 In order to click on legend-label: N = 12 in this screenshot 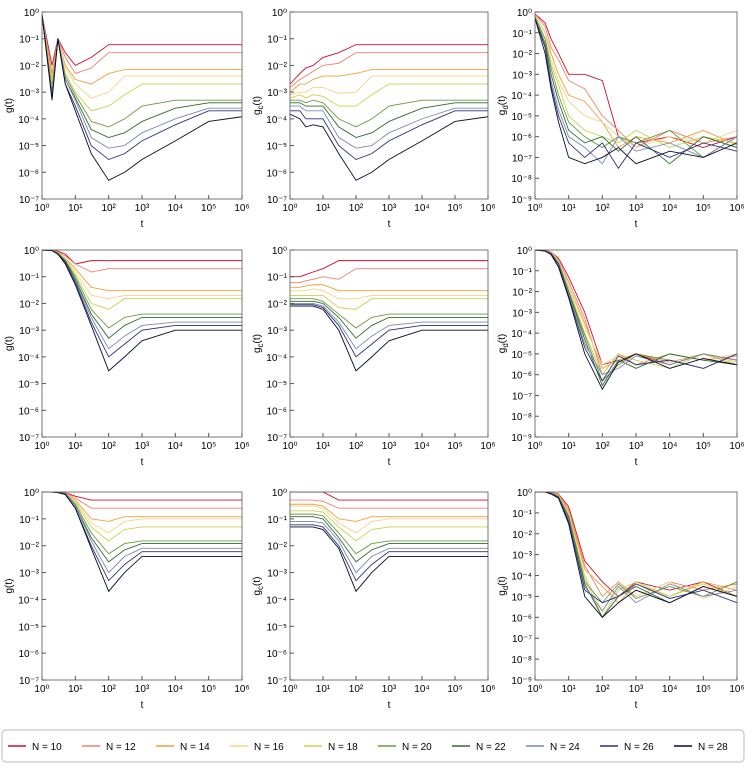, I will do `click(121, 747)`.